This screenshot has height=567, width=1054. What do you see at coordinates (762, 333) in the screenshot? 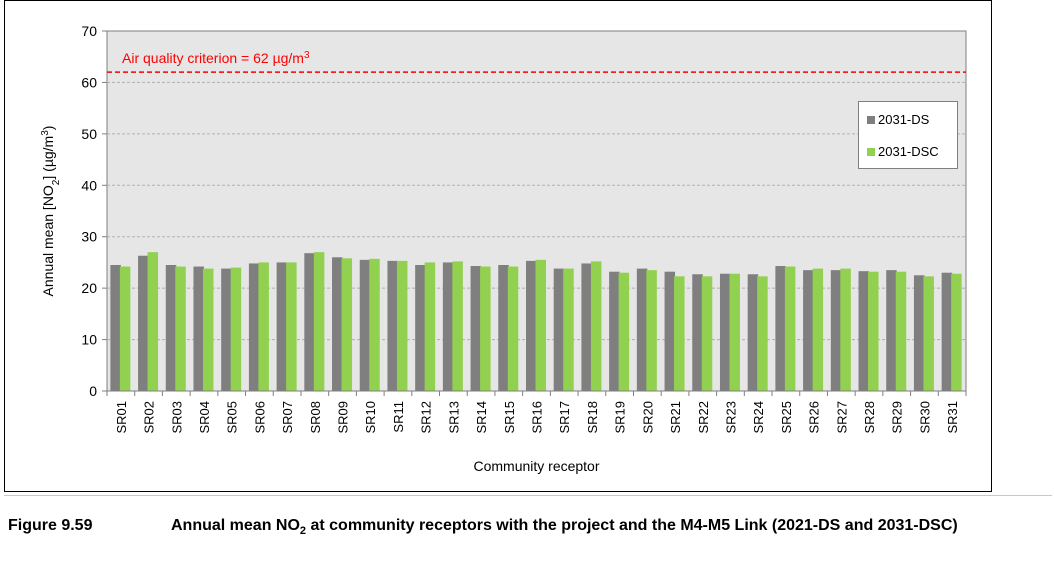
I see `bar-2031-DSC-SR24` at bounding box center [762, 333].